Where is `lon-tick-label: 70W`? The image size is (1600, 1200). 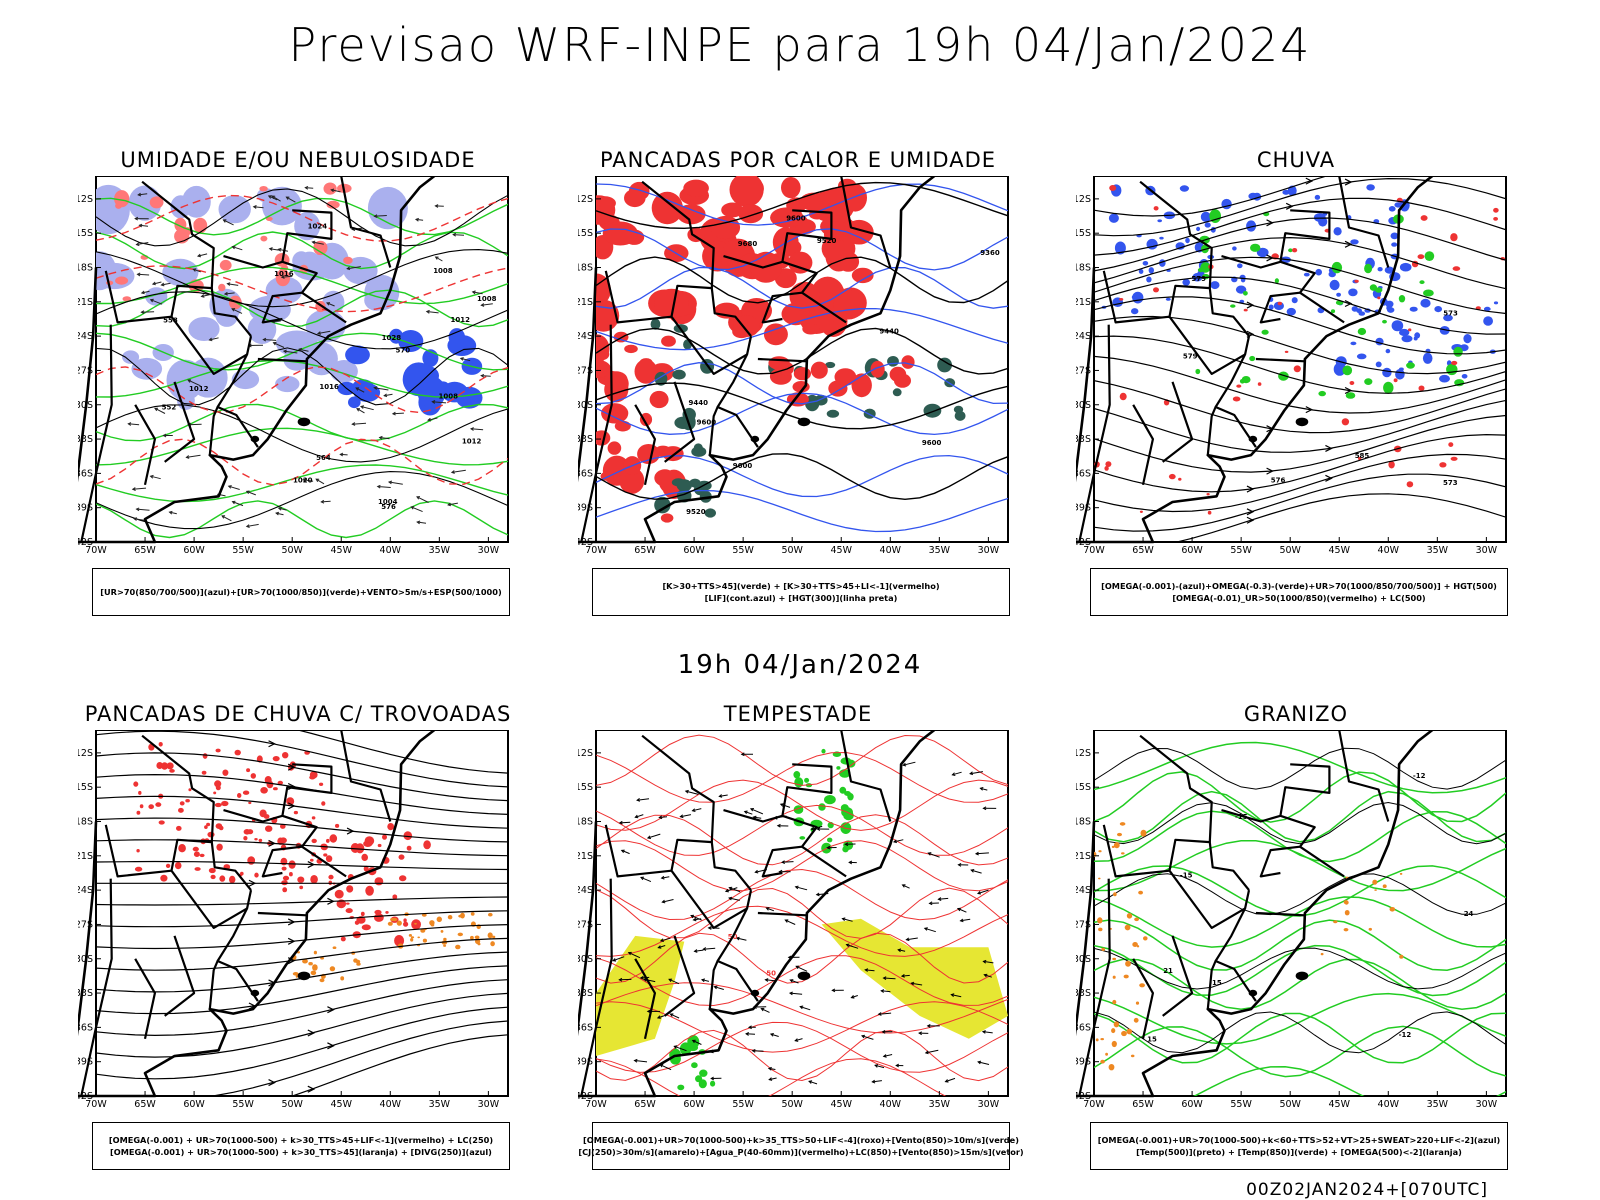
lon-tick-label: 70W is located at coordinates (96, 550).